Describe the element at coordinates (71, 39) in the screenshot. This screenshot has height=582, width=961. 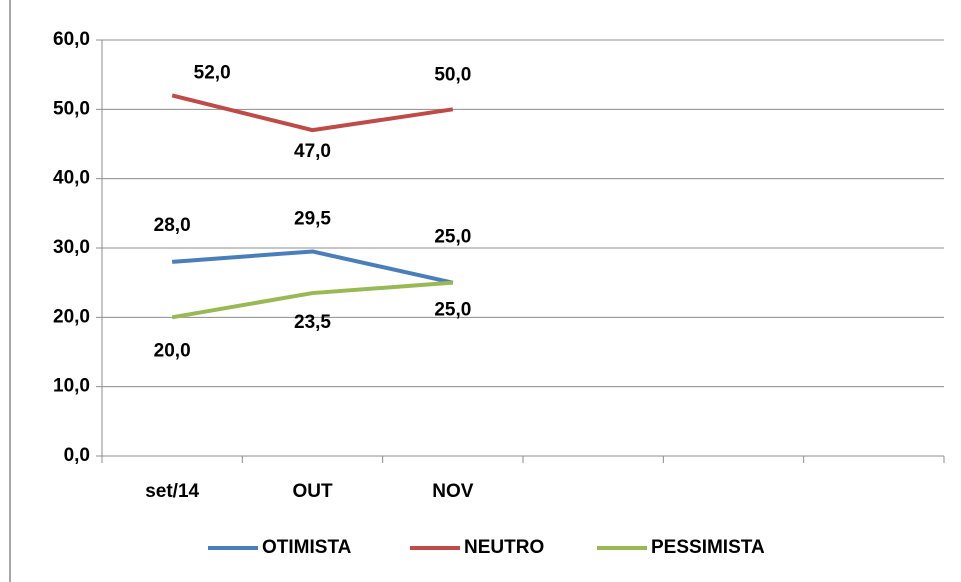
I see `y-tick-label: 60,0` at that location.